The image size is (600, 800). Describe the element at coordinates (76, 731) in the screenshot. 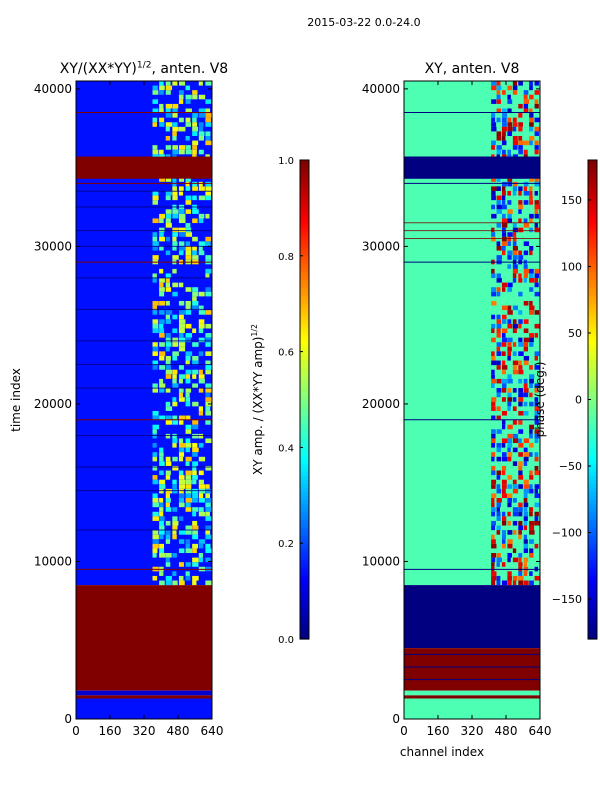

I see `x-tick-label: 0` at that location.